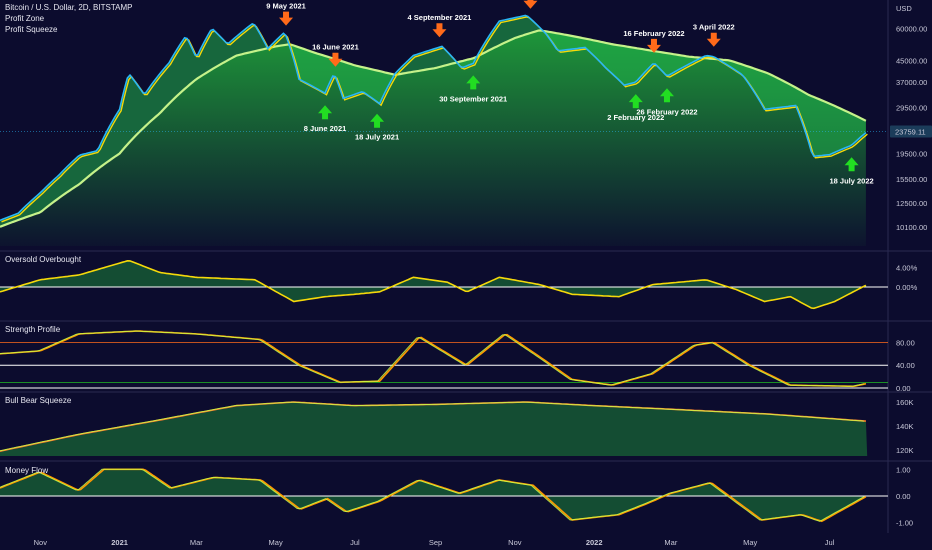 This screenshot has width=932, height=550. I want to click on sell-signal: 3 April 2022, so click(714, 35).